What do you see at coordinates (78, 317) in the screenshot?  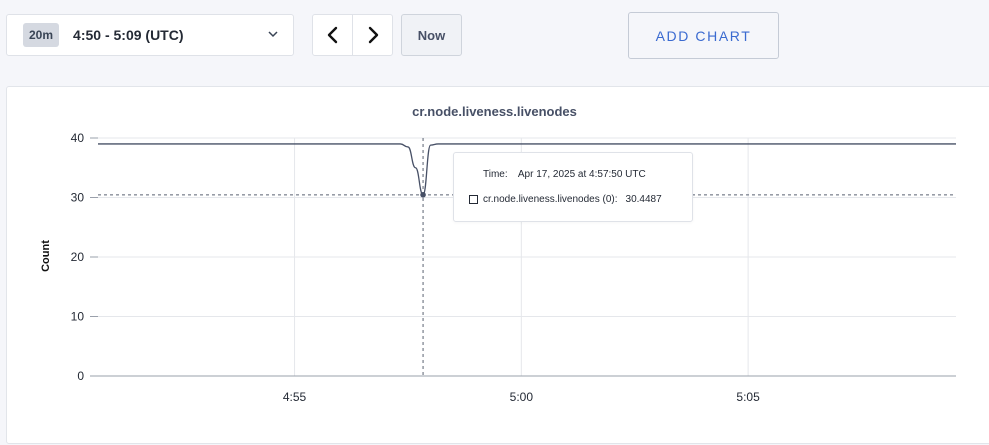 I see `y-tick-label: 10` at bounding box center [78, 317].